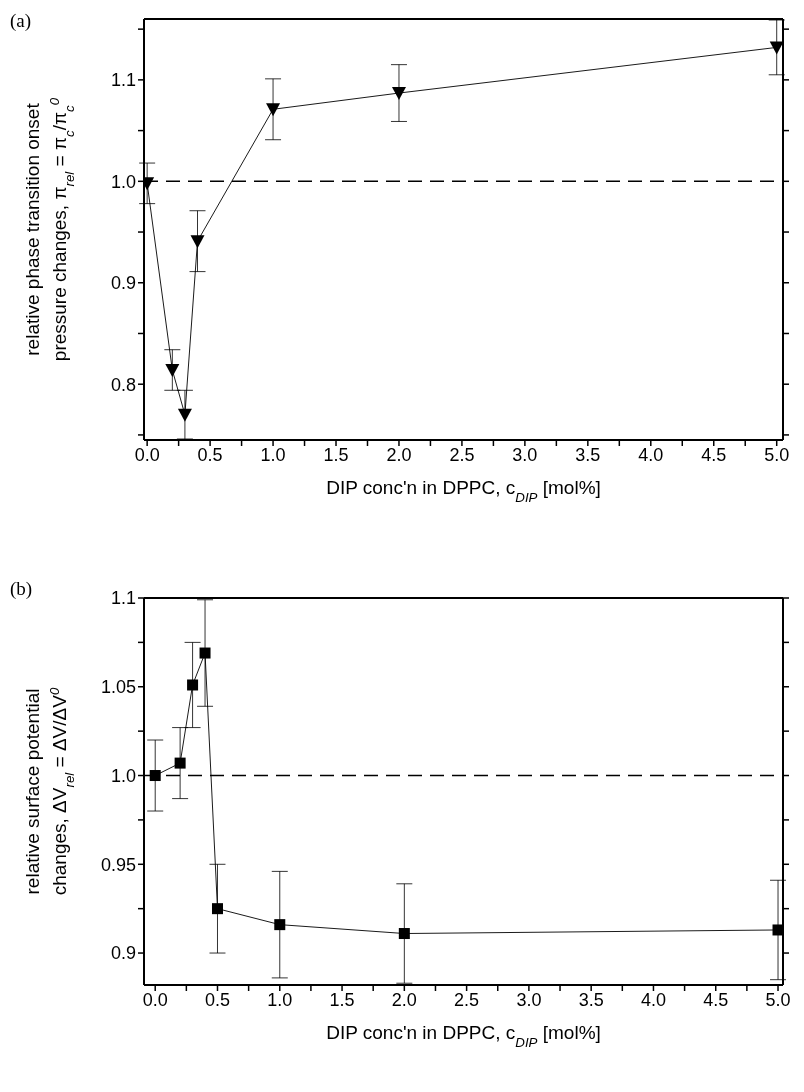 The image size is (804, 1092). Describe the element at coordinates (118, 864) in the screenshot. I see `y-tick-label: 0.95` at that location.